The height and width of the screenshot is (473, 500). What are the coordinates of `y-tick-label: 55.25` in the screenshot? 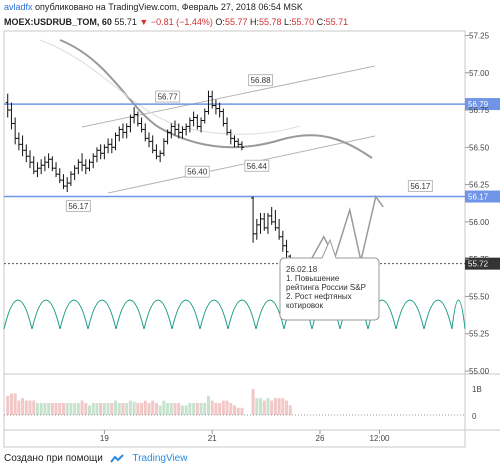 It's located at (479, 334).